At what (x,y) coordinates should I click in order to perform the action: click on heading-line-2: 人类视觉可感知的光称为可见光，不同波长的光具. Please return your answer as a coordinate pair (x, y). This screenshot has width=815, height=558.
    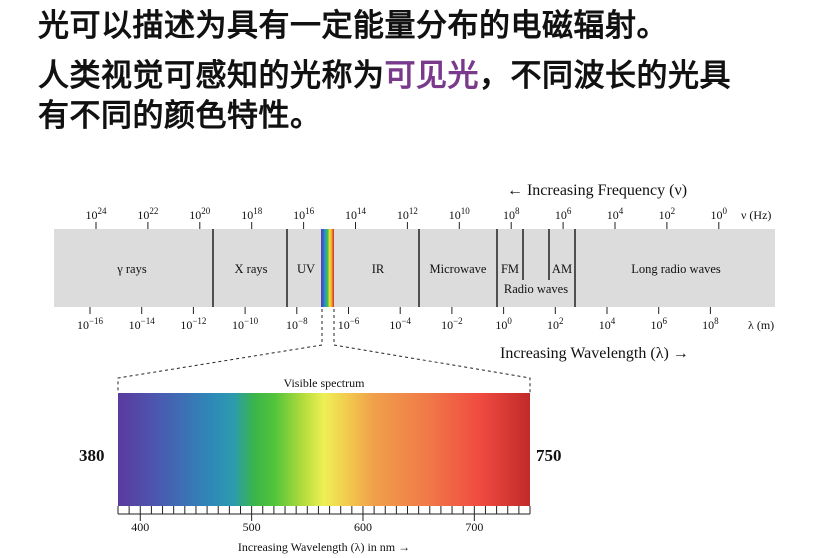
    Looking at the image, I should click on (384, 76).